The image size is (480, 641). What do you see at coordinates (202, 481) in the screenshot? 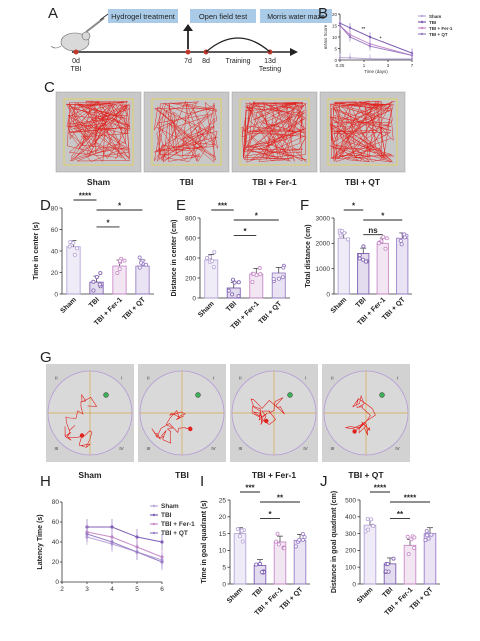
I see `panel-label-i: I` at bounding box center [202, 481].